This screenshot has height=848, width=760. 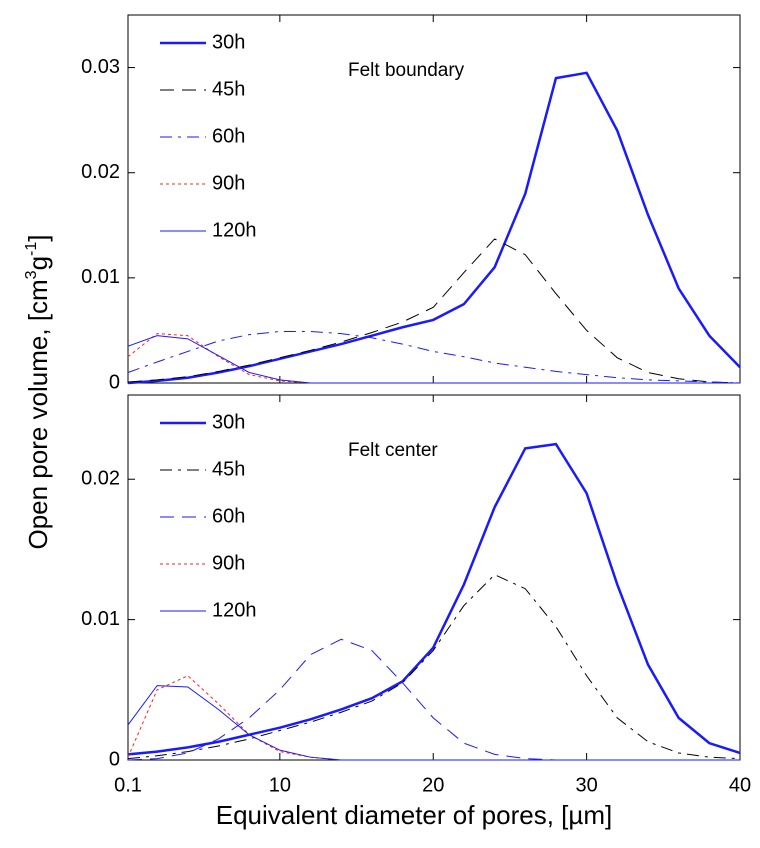 What do you see at coordinates (406, 70) in the screenshot?
I see `annotation: Felt boundary` at bounding box center [406, 70].